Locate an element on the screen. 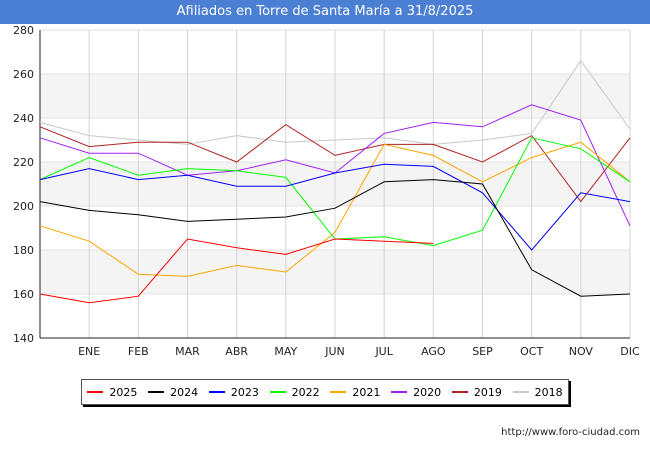 The height and width of the screenshot is (450, 650). y-tick-label: 180 is located at coordinates (23, 250).